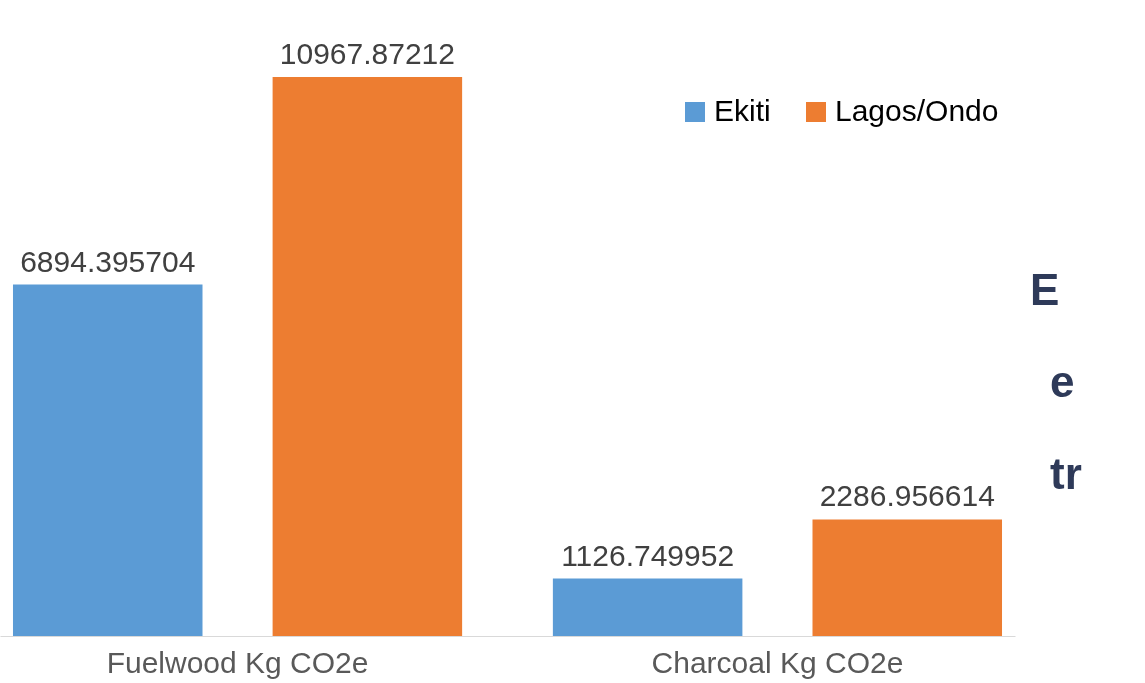 This screenshot has width=1145, height=683. I want to click on text: tr, so click(1066, 473).